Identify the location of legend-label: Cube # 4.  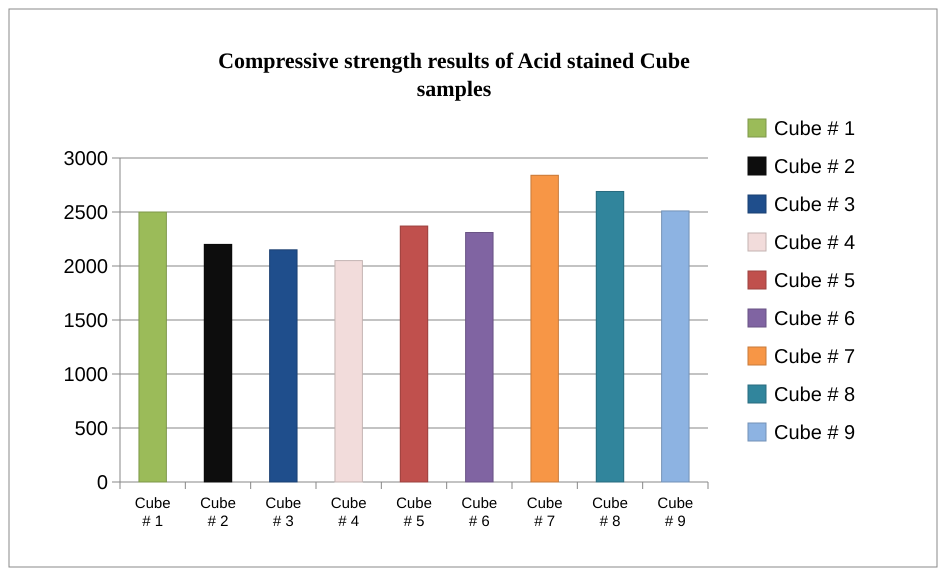
(815, 243).